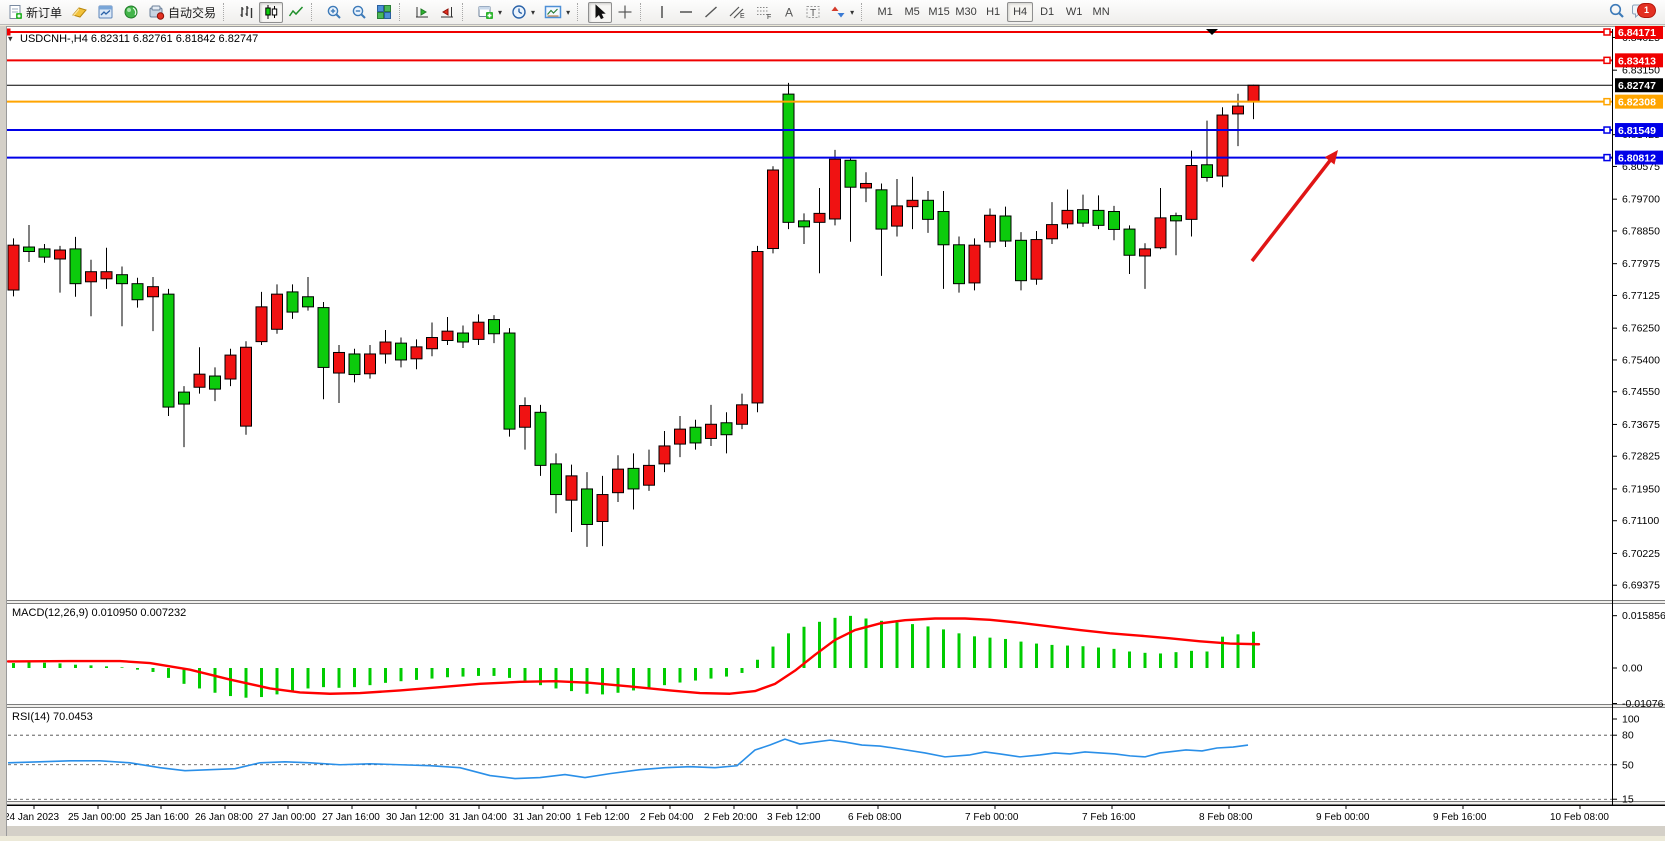 This screenshot has height=841, width=1665. Describe the element at coordinates (711, 12) in the screenshot. I see `trendline-button` at that location.